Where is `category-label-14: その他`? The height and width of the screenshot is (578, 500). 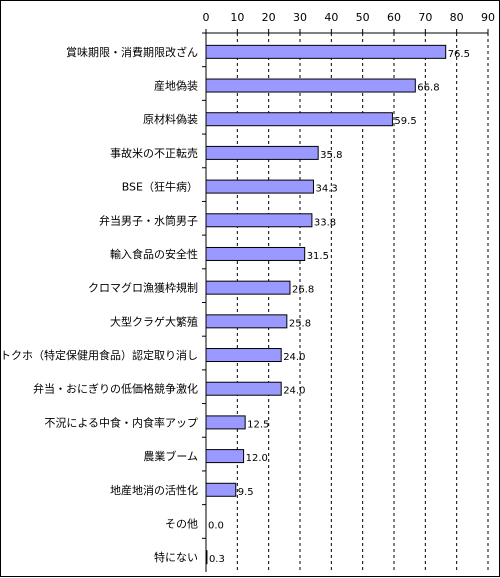 category-label-14: その他 is located at coordinates (181, 523).